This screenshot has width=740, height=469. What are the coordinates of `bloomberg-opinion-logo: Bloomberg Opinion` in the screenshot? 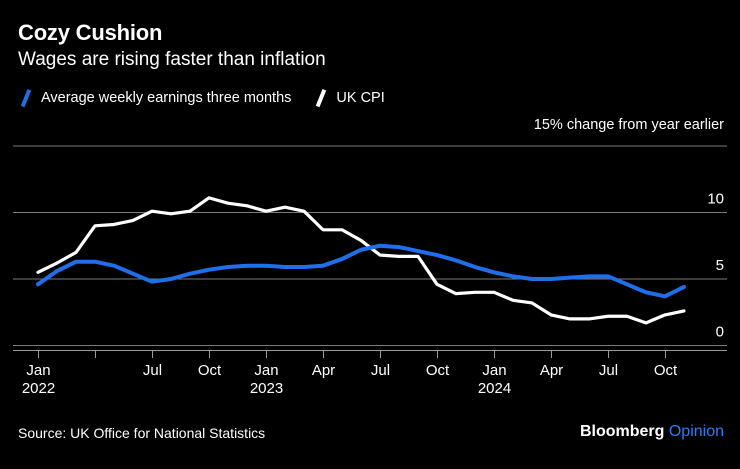 It's located at (652, 432).